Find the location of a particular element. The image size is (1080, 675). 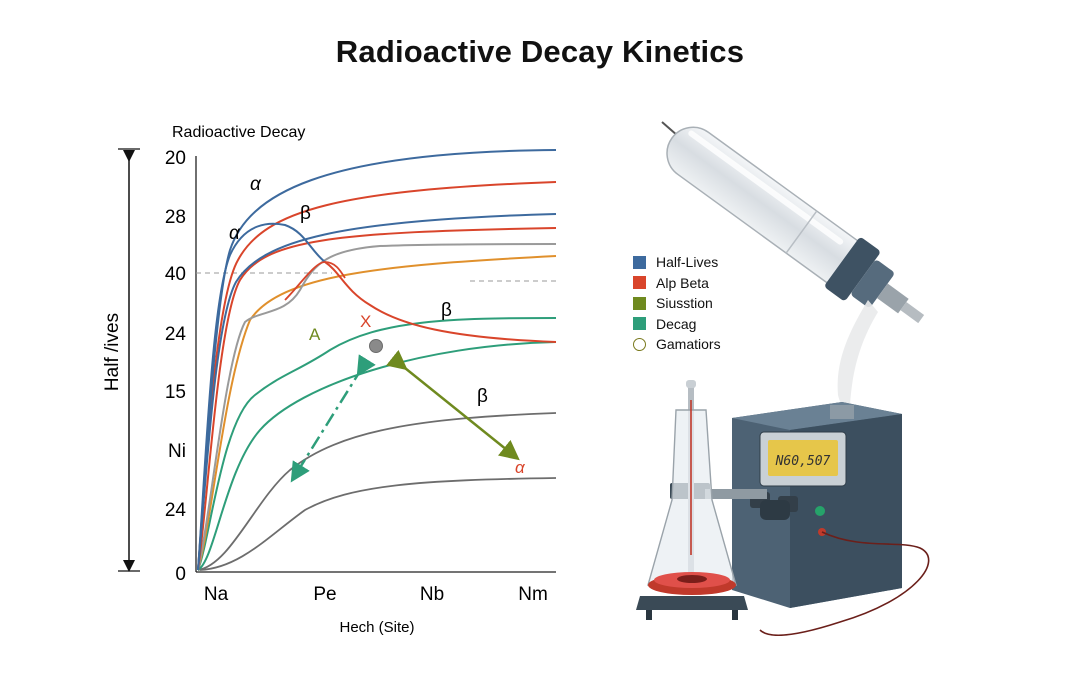

y-axis-label: Half /ives is located at coordinates (112, 352).